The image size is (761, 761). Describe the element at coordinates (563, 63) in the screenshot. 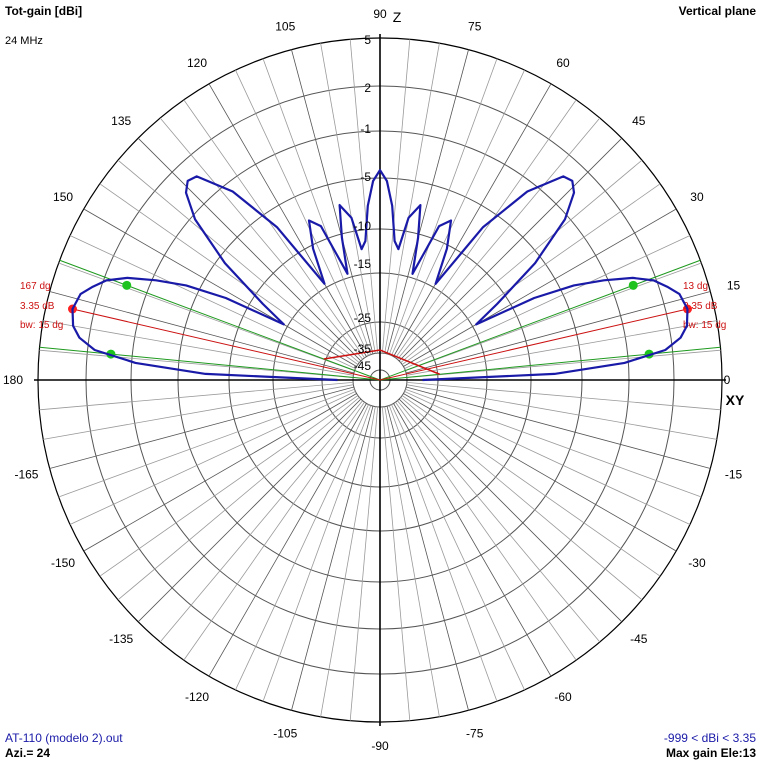

I see `angle-tick-label: 60` at that location.